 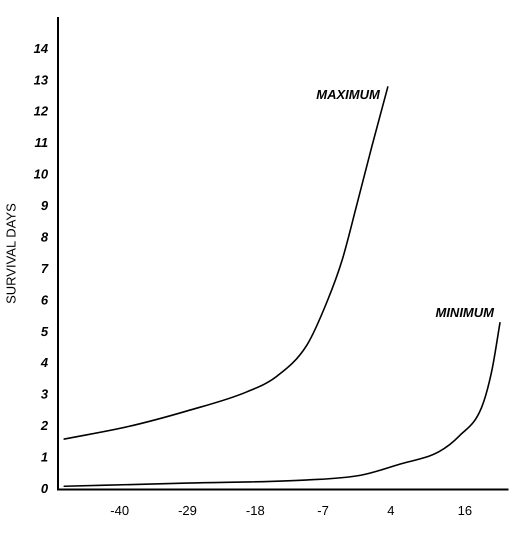 I want to click on x-tick-label: -7, so click(x=323, y=510).